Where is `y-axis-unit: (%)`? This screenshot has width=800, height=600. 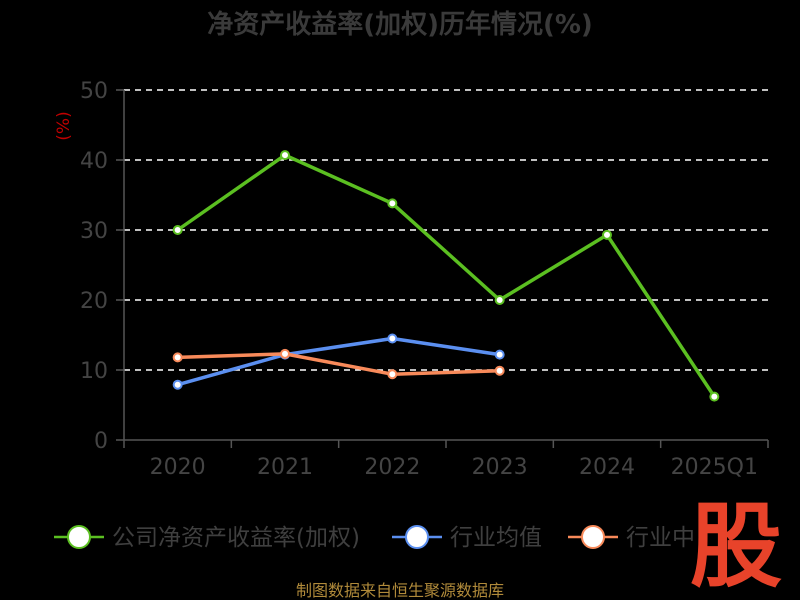 y-axis-unit: (%) is located at coordinates (64, 125).